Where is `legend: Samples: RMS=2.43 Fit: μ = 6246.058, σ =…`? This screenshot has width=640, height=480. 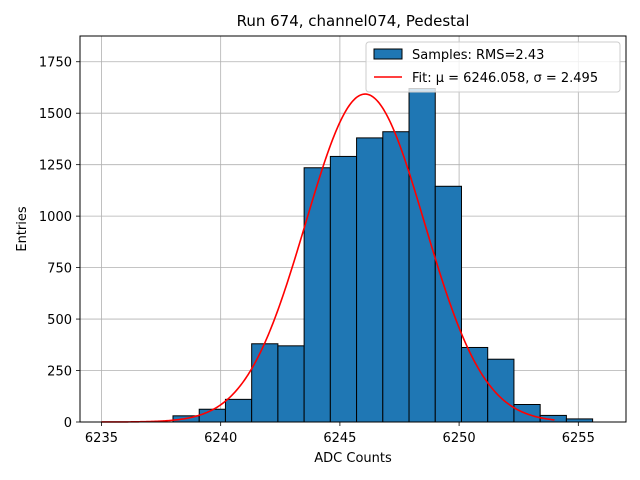
legend: Samples: RMS=2.43 Fit: μ = 6246.058, σ =… is located at coordinates (493, 67).